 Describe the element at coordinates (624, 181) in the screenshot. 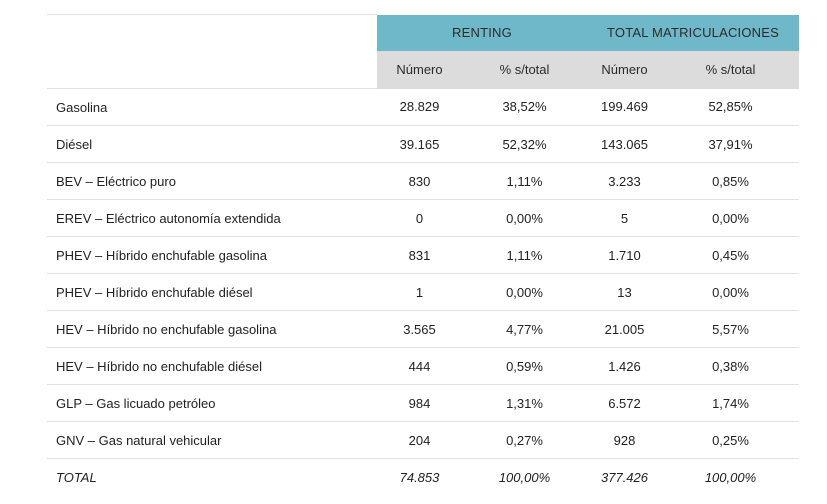

I see `total-number-cell: 3.233` at that location.